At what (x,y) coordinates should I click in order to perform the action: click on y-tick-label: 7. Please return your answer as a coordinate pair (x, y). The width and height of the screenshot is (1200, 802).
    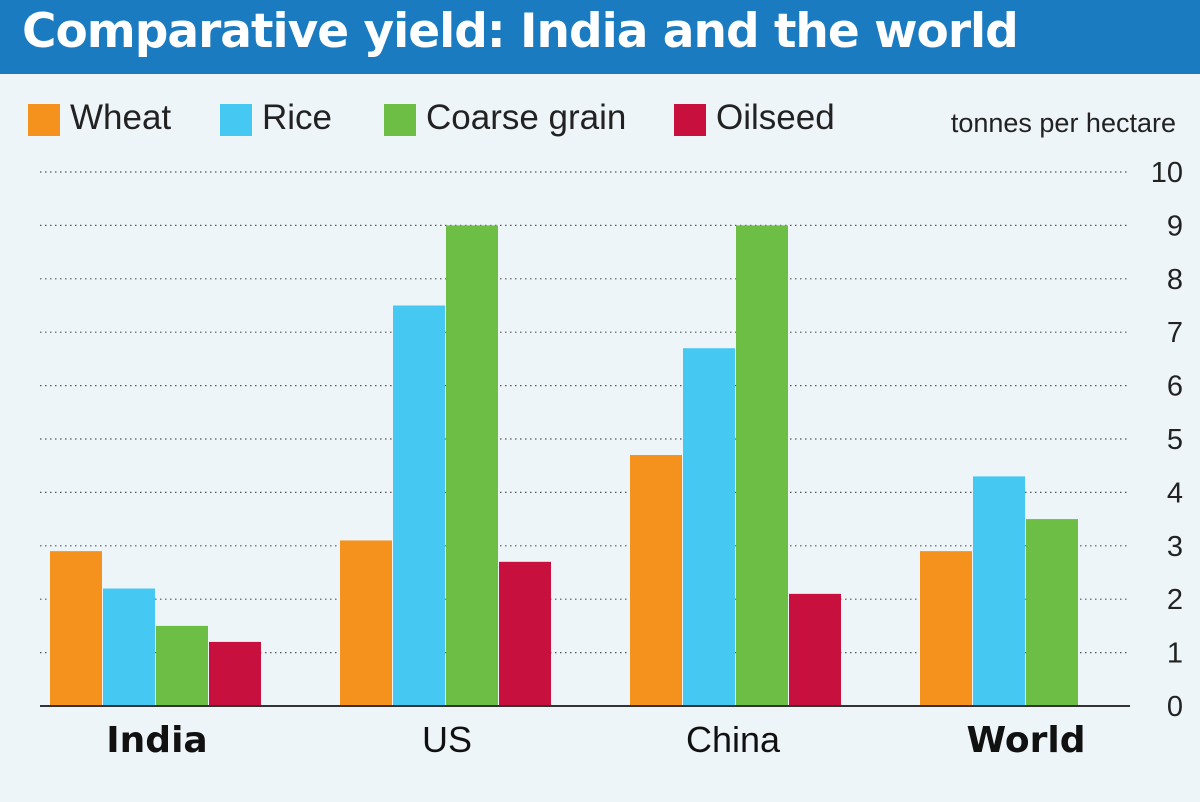
    Looking at the image, I should click on (1175, 333).